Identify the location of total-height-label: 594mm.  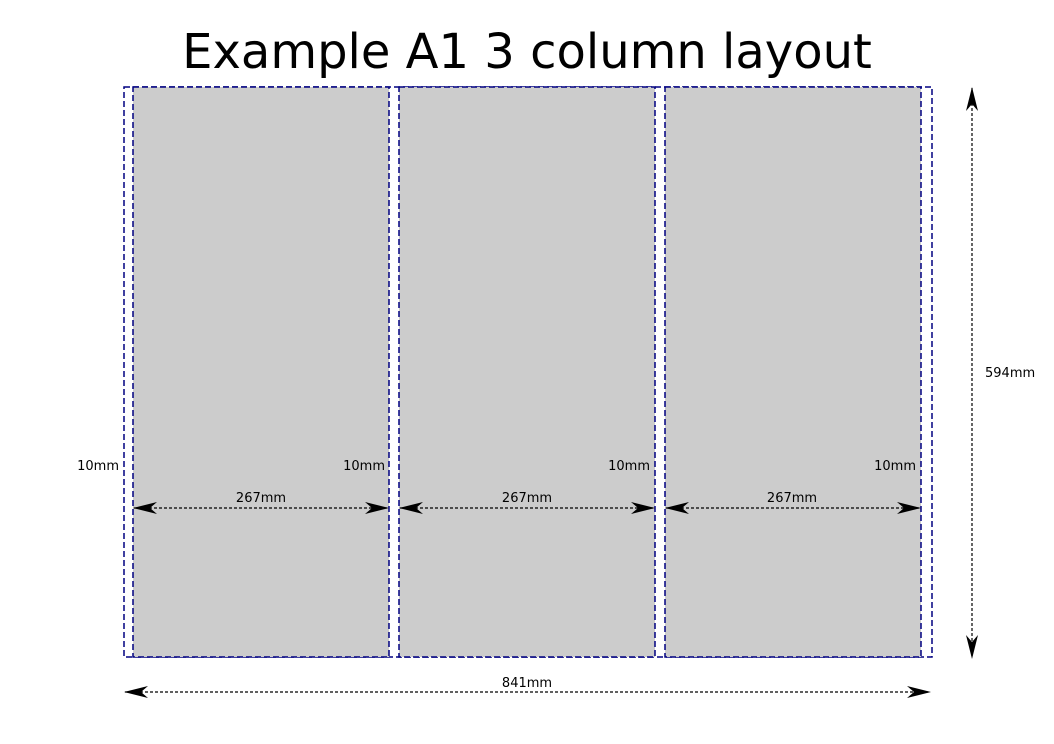
(1010, 373).